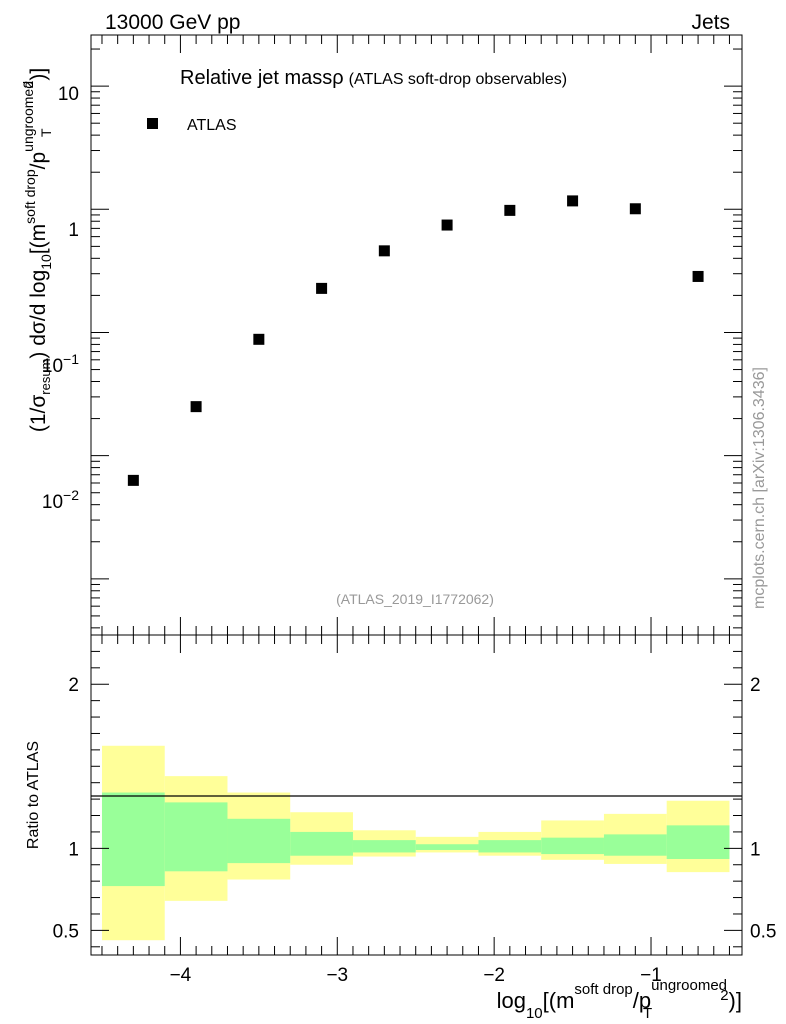 Image resolution: width=786 pixels, height=1024 pixels. What do you see at coordinates (415, 599) in the screenshot?
I see `analysis-id: (ATLAS_2019_I1772062)` at bounding box center [415, 599].